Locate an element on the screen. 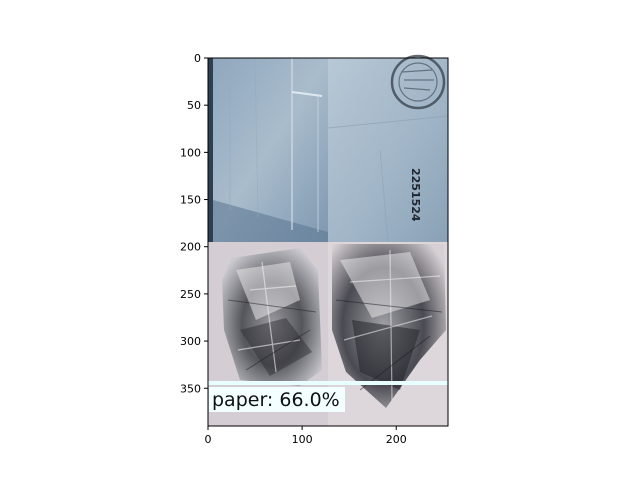  x-tick-label: 0 is located at coordinates (208, 439).